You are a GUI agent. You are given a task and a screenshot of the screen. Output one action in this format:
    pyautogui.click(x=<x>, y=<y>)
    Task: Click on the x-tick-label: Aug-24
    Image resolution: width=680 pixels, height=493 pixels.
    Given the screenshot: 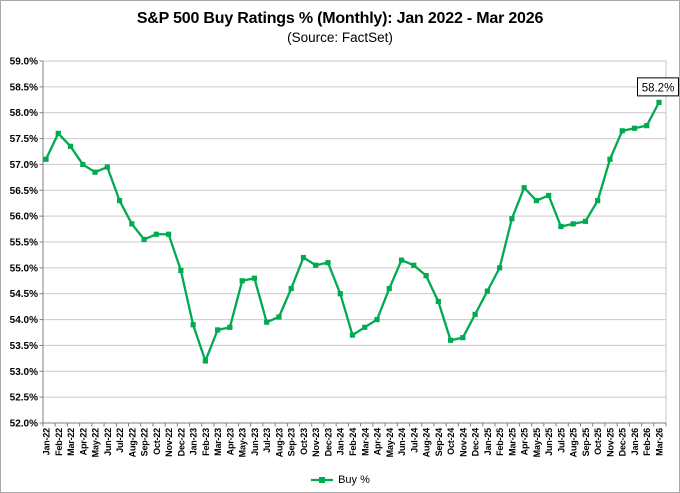 What is the action you would take?
    pyautogui.click(x=427, y=442)
    